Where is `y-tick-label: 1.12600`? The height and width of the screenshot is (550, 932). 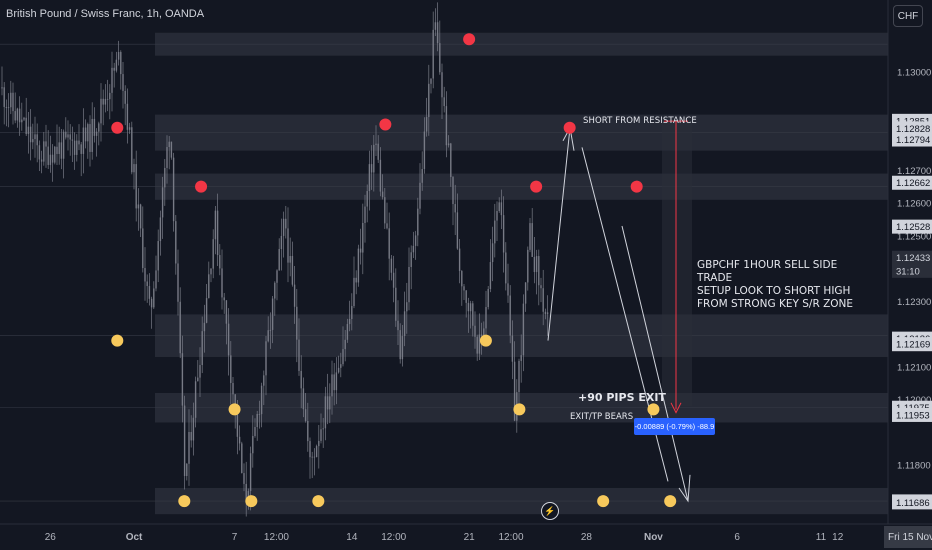
y-tick-label: 1.12600 is located at coordinates (914, 204).